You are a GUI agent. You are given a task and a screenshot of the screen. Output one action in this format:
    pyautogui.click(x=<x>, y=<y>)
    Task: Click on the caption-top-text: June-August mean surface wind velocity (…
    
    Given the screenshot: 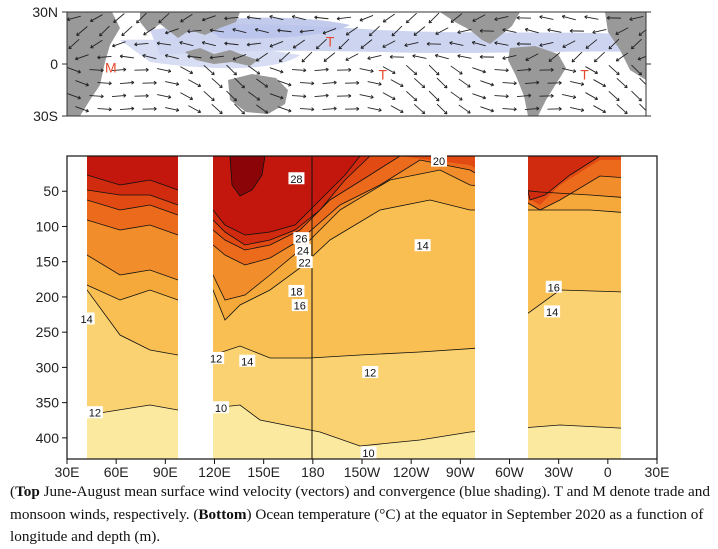 What is the action you would take?
    pyautogui.click(x=360, y=503)
    